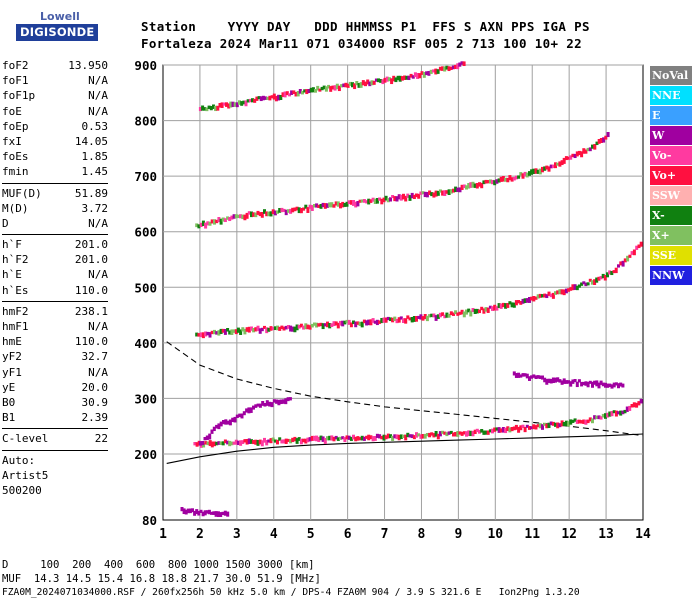 The height and width of the screenshot is (600, 700). Describe the element at coordinates (311, 534) in the screenshot. I see `x-tick-label: 5` at that location.